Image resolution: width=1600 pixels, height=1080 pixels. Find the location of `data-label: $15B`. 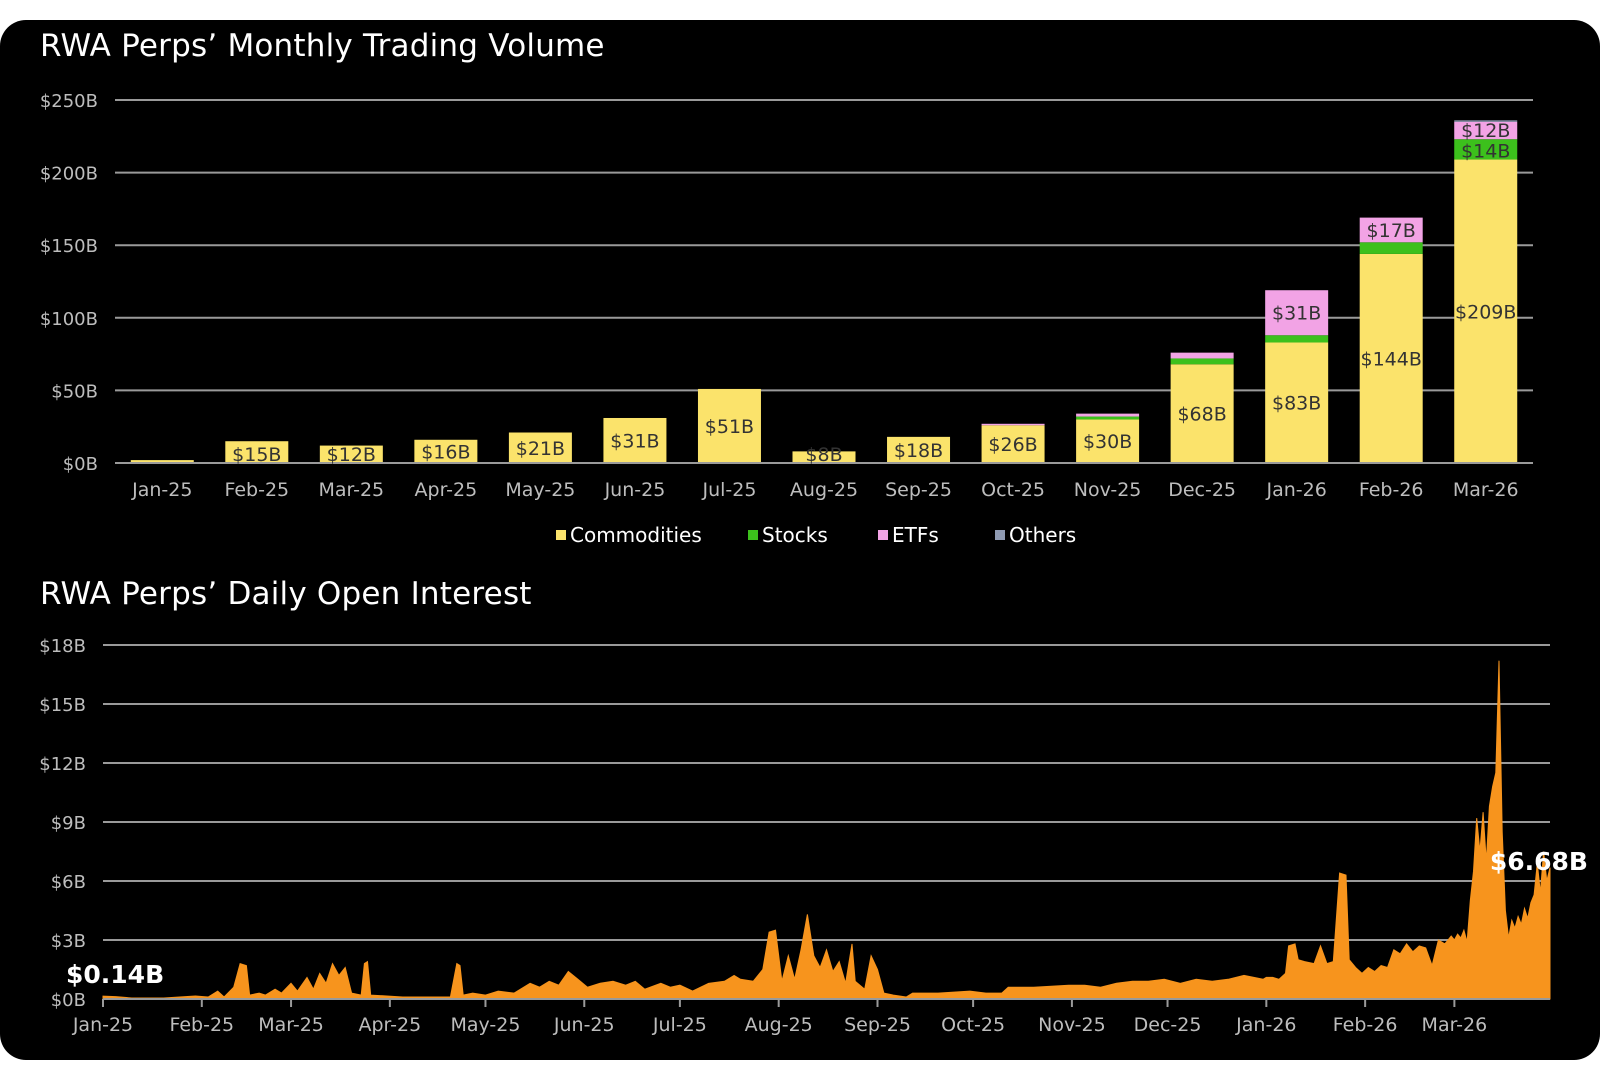

data-label: $15B is located at coordinates (256, 455).